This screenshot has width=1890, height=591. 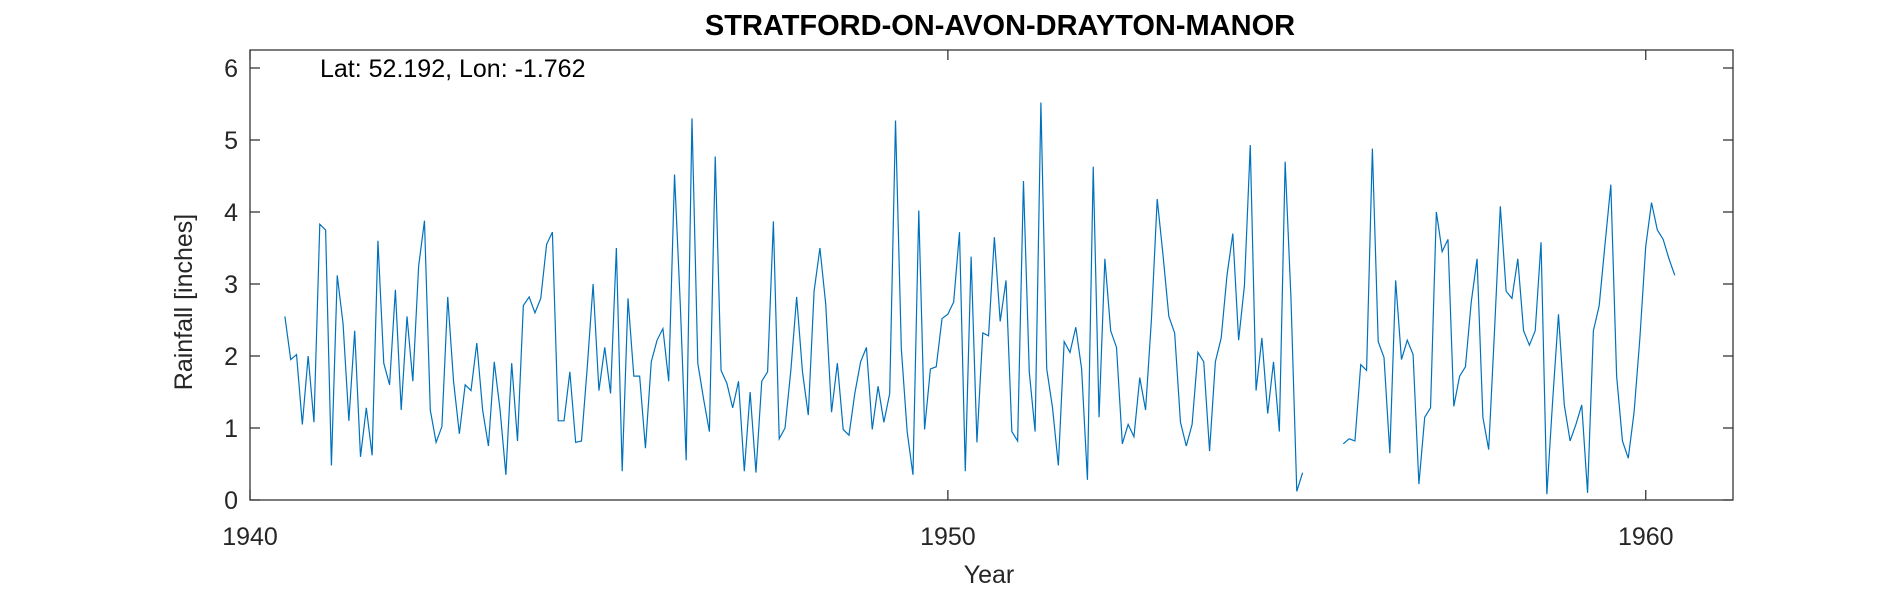 What do you see at coordinates (948, 537) in the screenshot?
I see `x-tick-label: 1950` at bounding box center [948, 537].